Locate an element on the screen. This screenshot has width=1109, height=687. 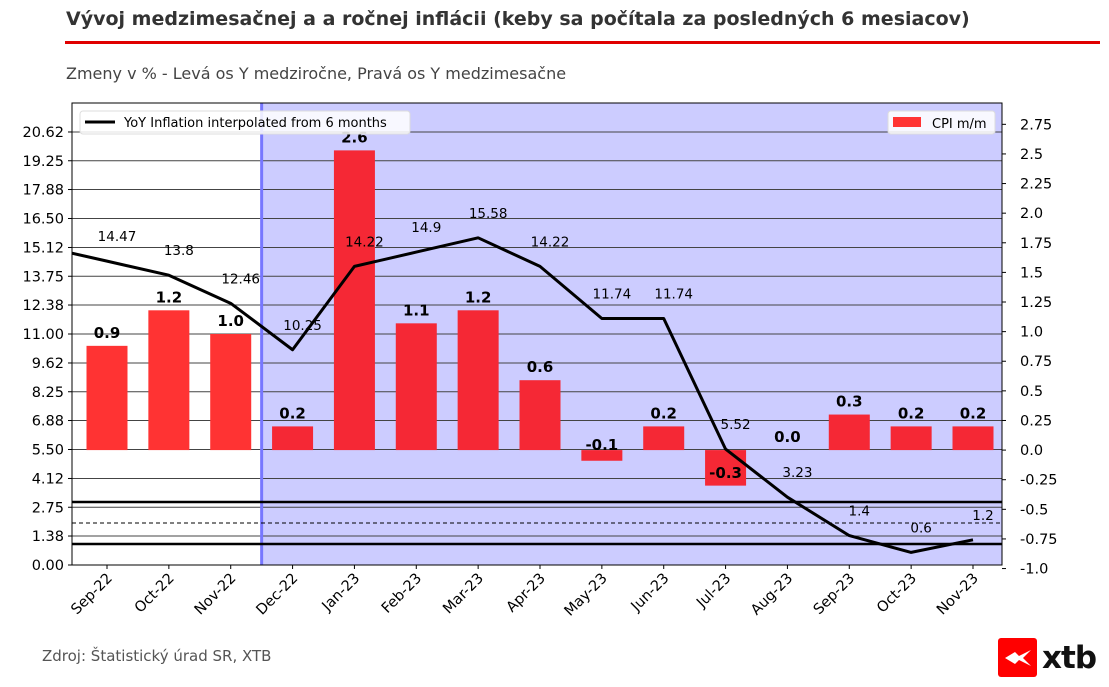
xtb-logo-mark is located at coordinates (1017, 657).